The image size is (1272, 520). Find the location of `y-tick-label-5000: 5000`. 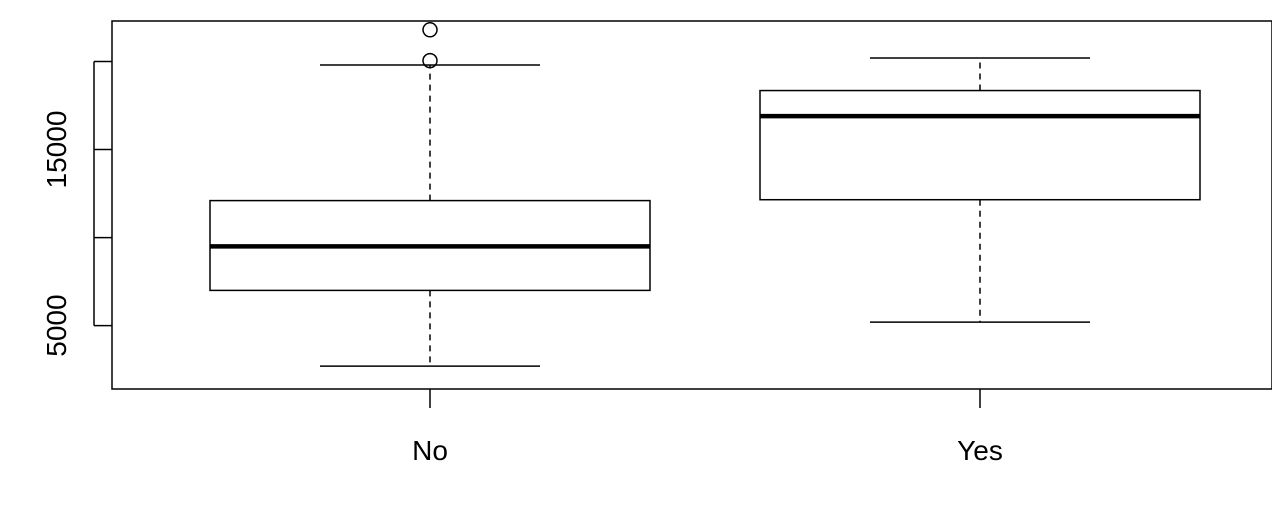

y-tick-label-5000: 5000 is located at coordinates (56, 325).